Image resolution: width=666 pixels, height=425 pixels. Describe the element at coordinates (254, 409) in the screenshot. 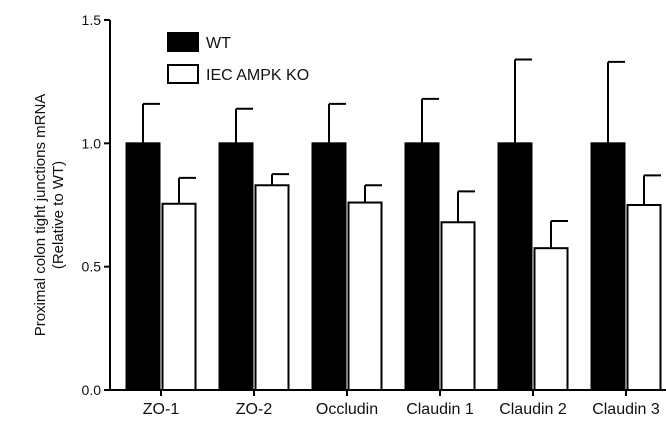

I see `category-label: ZO-2` at that location.